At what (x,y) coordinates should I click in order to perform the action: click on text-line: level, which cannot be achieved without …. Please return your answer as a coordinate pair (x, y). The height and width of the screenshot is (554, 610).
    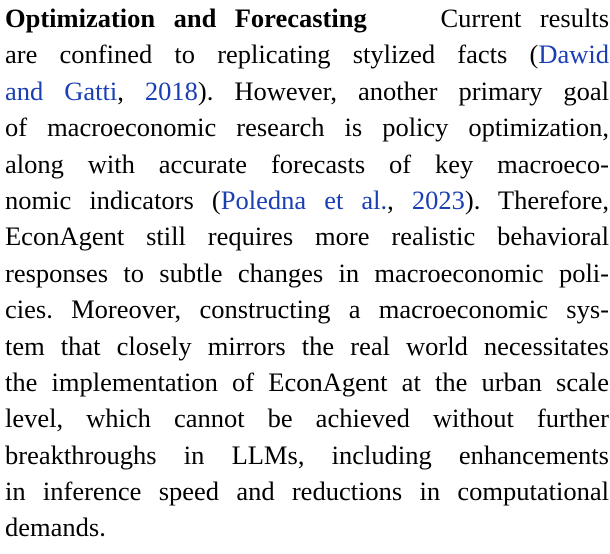
    Looking at the image, I should click on (307, 418).